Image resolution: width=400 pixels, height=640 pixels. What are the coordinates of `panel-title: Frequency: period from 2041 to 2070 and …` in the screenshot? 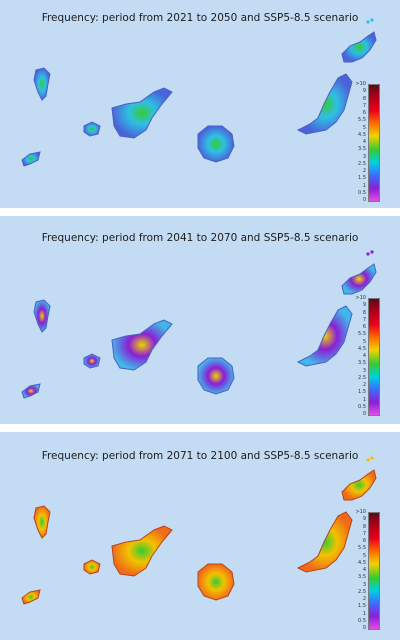 It's located at (200, 238).